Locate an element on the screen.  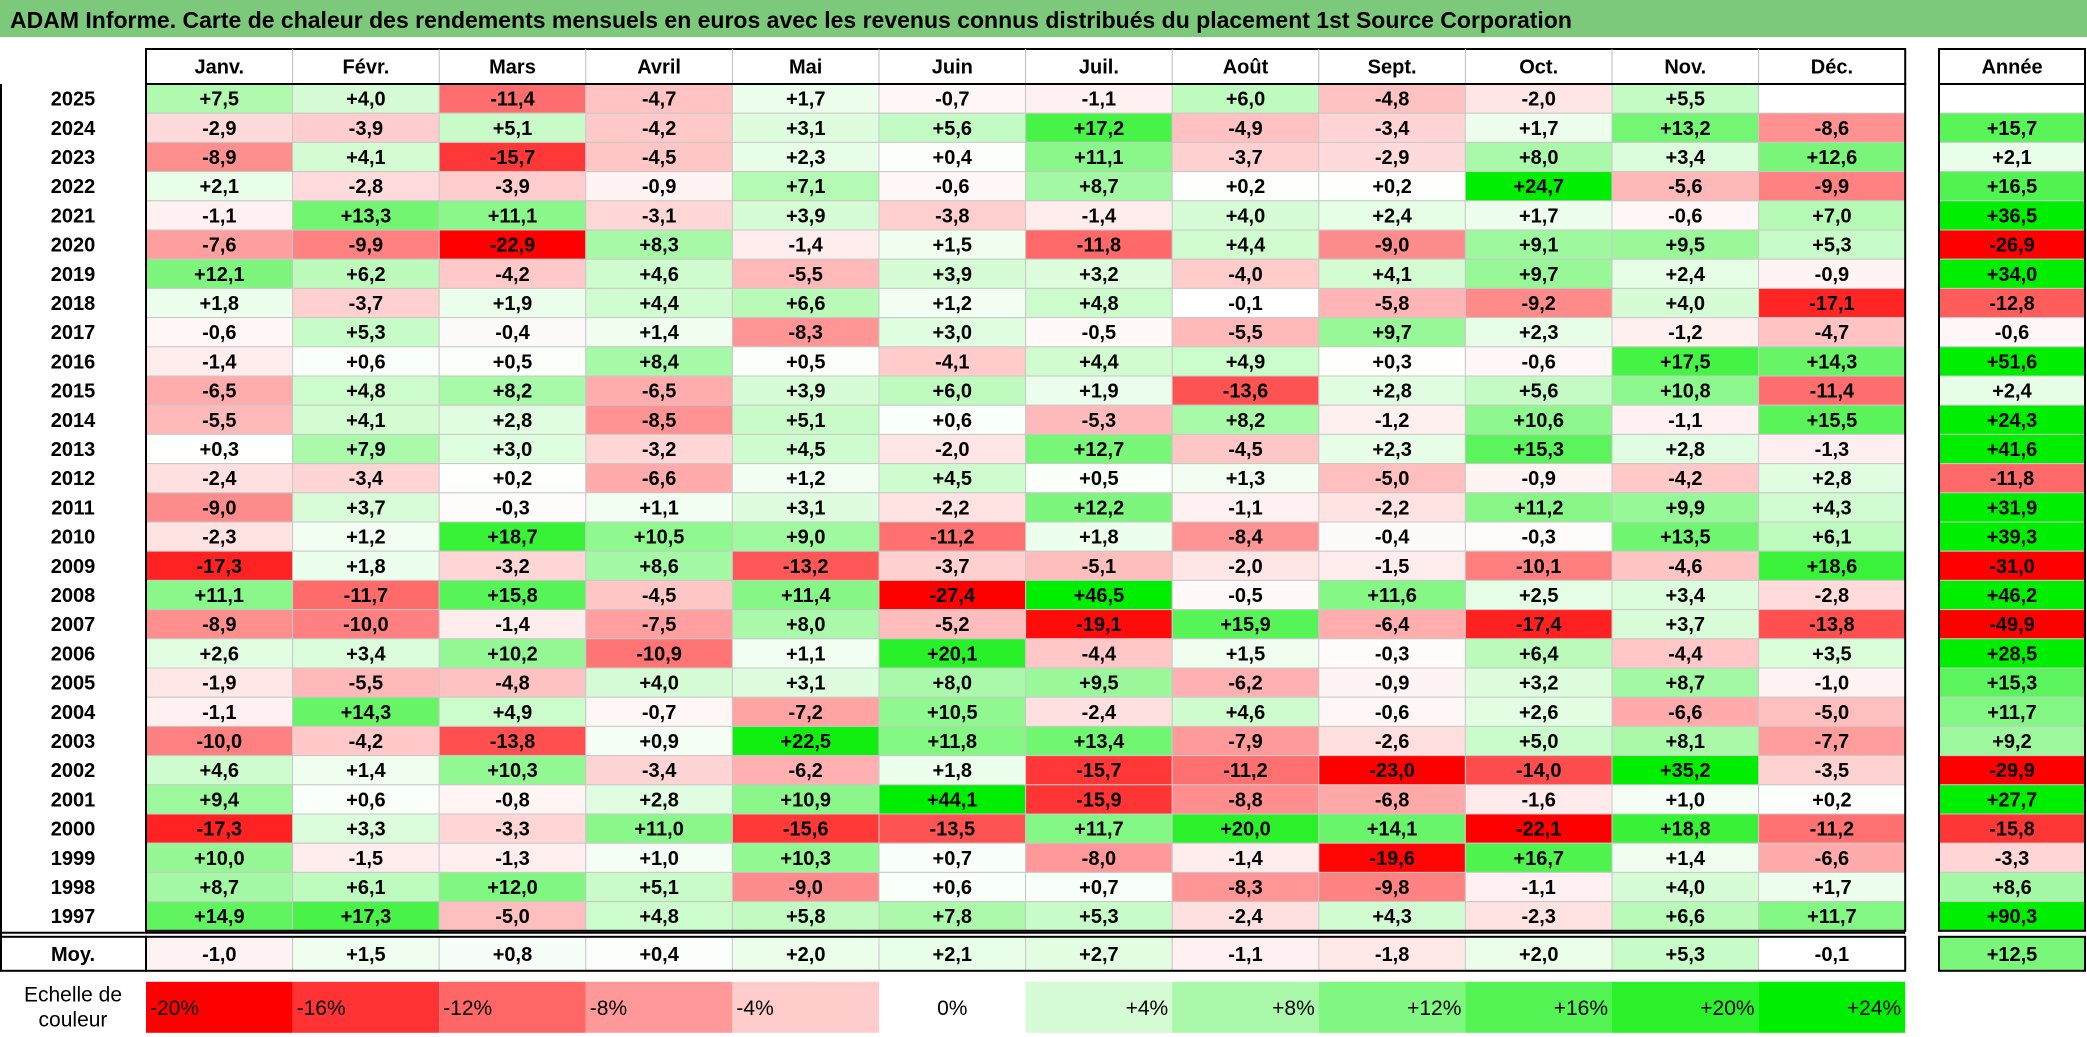
heat-cell-value: -4,6 is located at coordinates (1685, 567).